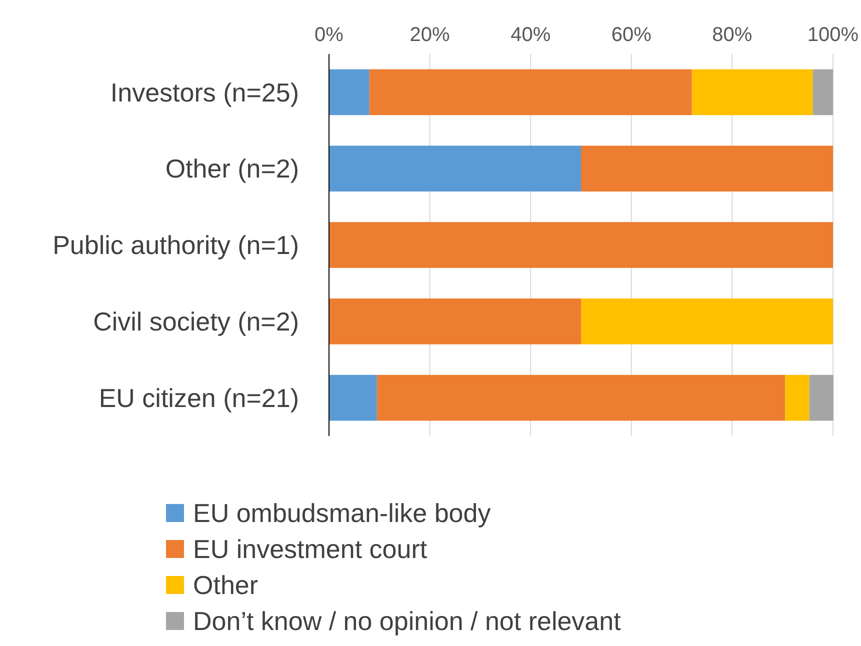 The width and height of the screenshot is (861, 646). What do you see at coordinates (225, 585) in the screenshot?
I see `legend-label: Other` at bounding box center [225, 585].